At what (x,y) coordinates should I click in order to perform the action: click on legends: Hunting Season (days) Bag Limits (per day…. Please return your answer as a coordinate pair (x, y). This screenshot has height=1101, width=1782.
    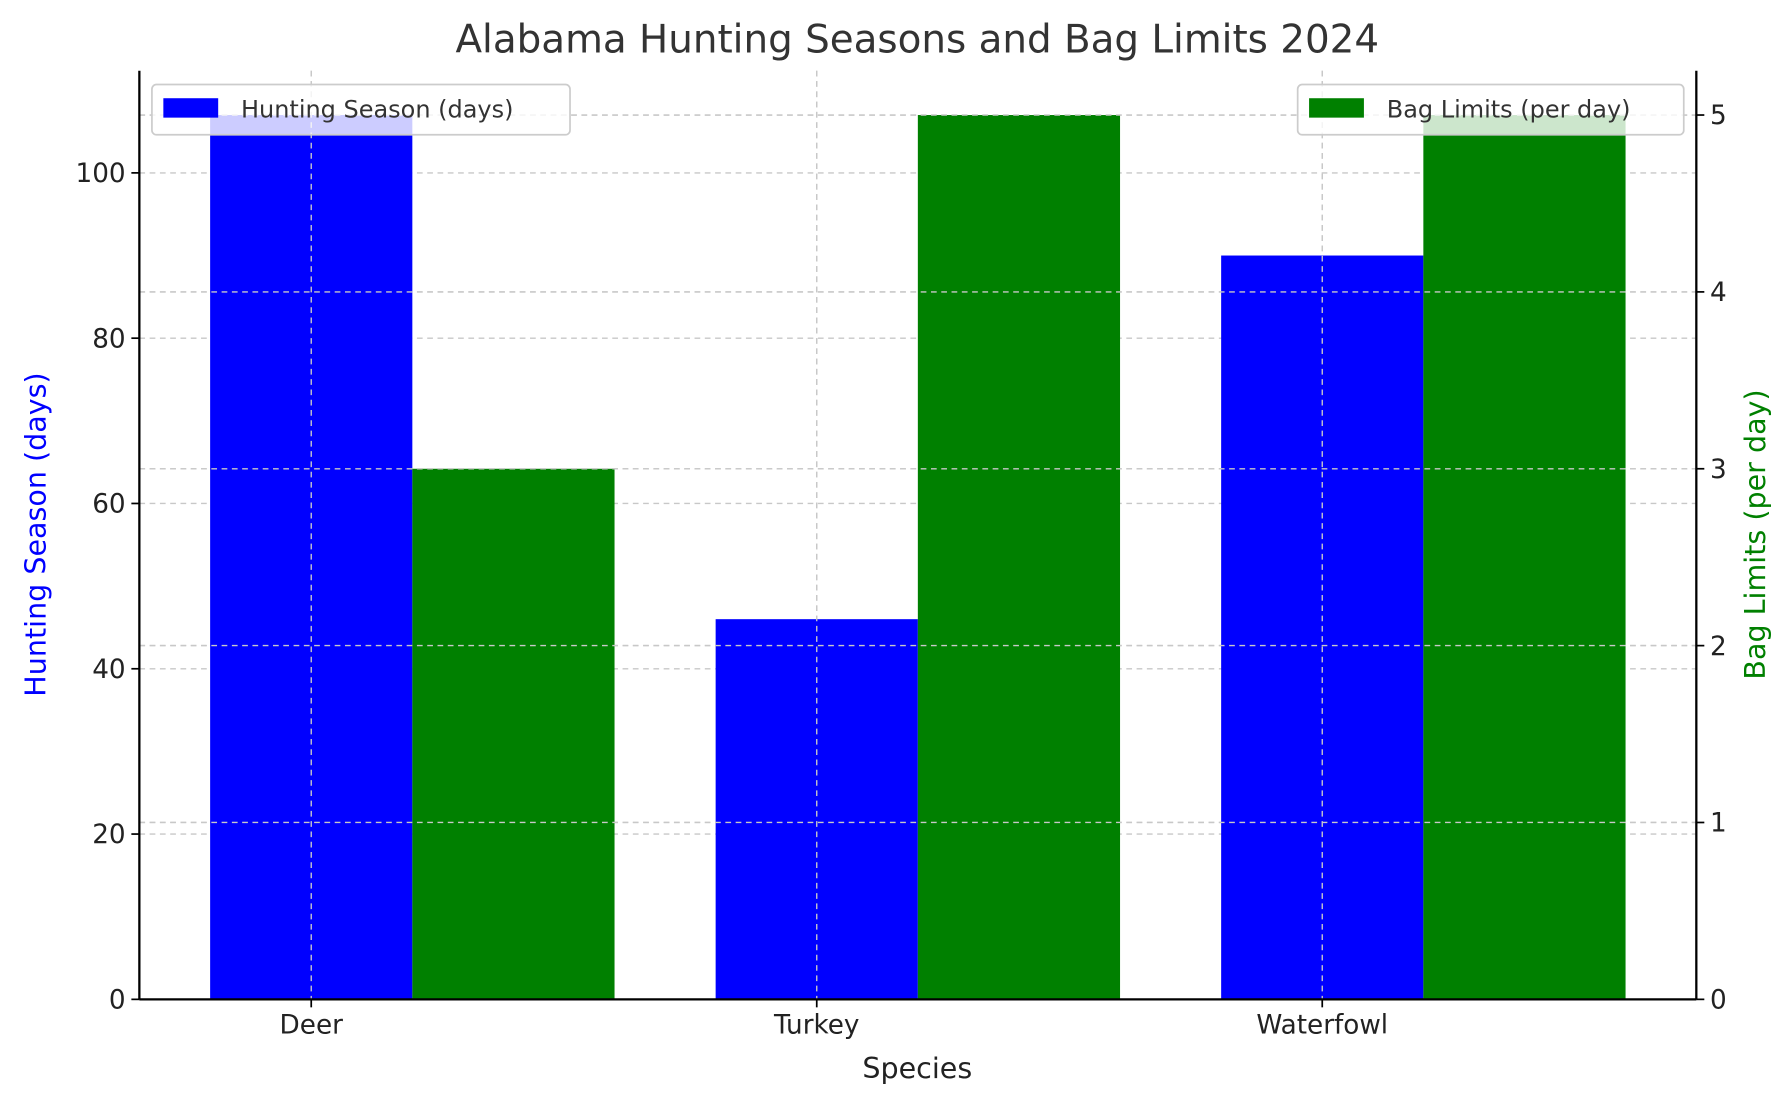
    Looking at the image, I should click on (918, 109).